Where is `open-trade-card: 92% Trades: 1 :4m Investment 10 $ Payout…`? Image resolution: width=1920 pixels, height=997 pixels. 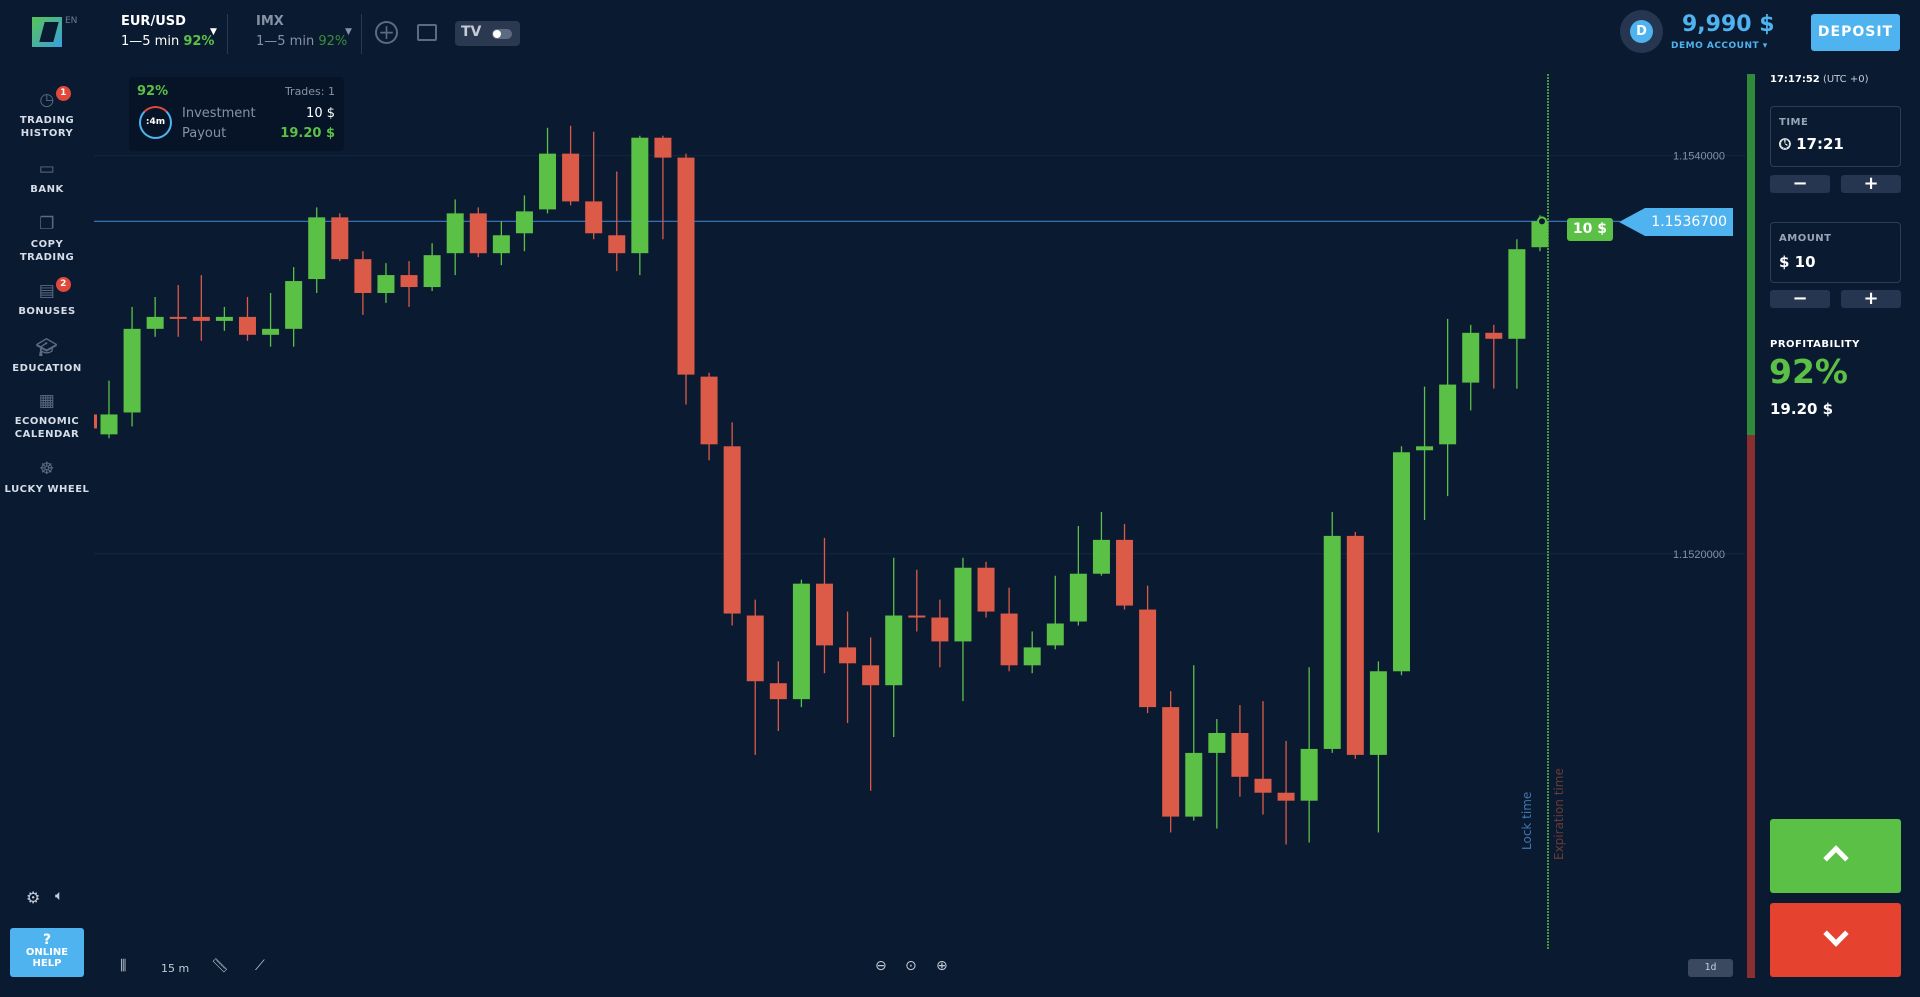
open-trade-card: 92% Trades: 1 :4m Investment 10 $ Payout… is located at coordinates (236, 114).